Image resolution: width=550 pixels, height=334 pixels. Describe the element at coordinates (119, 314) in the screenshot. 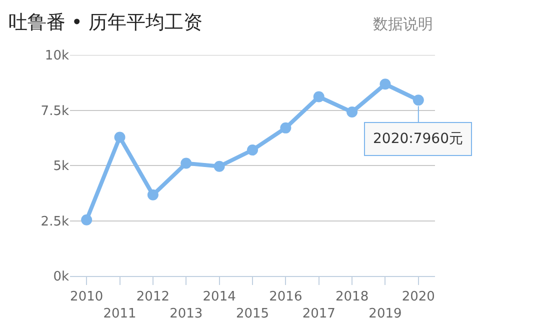

I see `x-tick-label: 2011` at that location.